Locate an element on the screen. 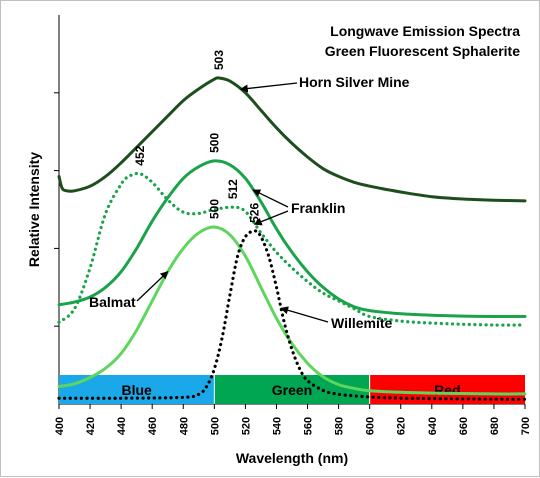 The height and width of the screenshot is (478, 540). color-bands: Blue Green Red is located at coordinates (292, 389).